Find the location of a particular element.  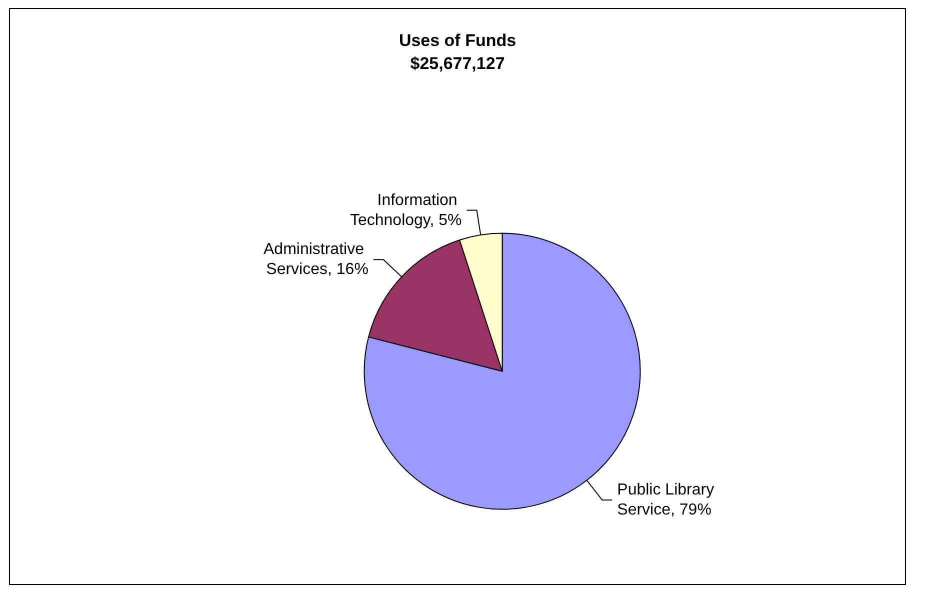

chart-title: Uses of Funds is located at coordinates (457, 40).